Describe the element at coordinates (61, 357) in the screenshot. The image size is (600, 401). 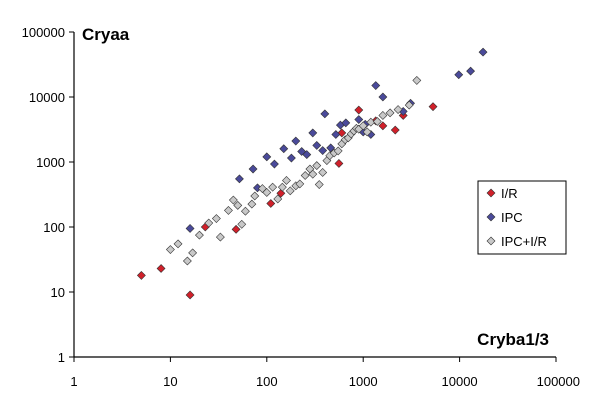
I see `y-tick-label: 1` at that location.